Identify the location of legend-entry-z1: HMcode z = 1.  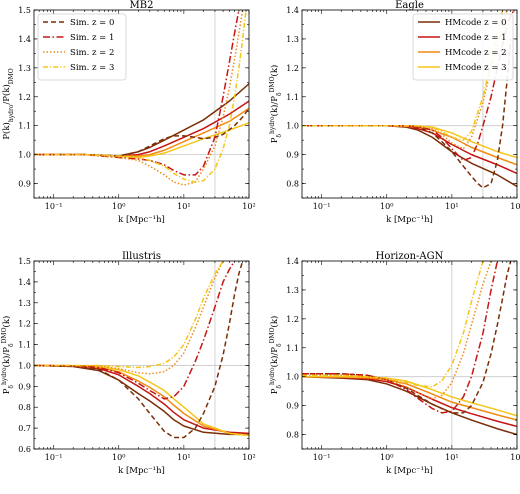
(476, 38).